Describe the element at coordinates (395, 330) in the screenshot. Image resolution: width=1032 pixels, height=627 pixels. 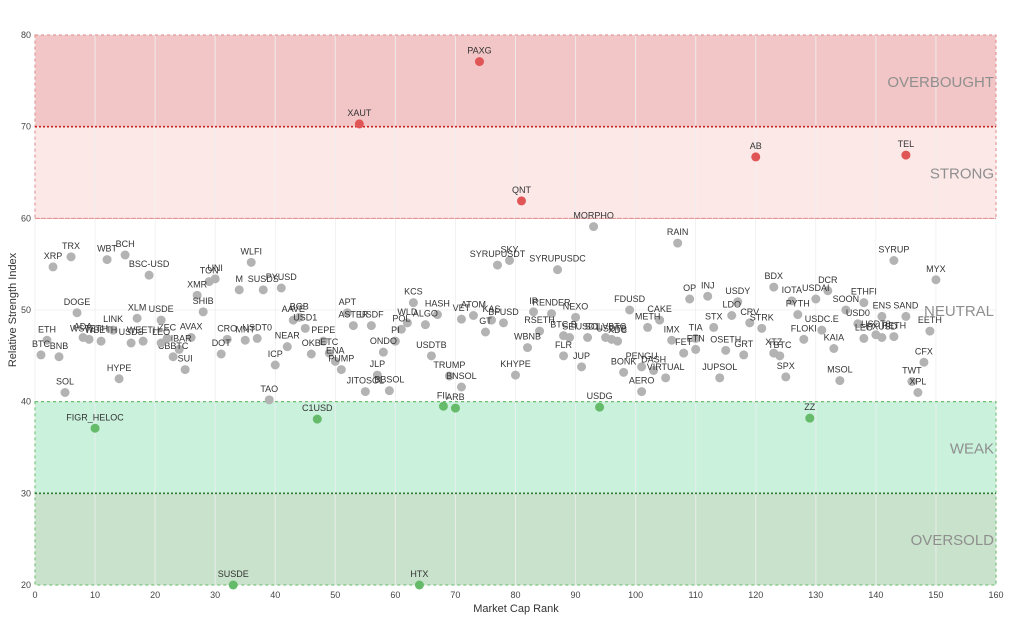
I see `point-label: PI` at that location.